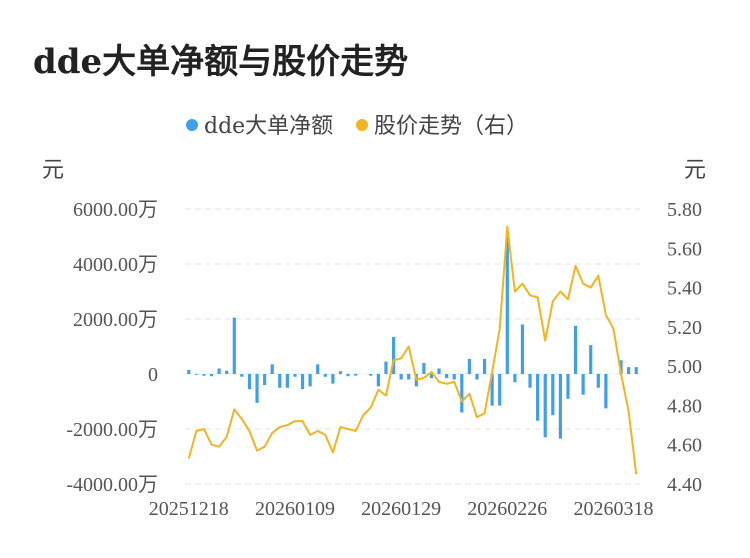 The width and height of the screenshot is (750, 558). What do you see at coordinates (684, 210) in the screenshot?
I see `right-tick-label: 5.80` at bounding box center [684, 210].